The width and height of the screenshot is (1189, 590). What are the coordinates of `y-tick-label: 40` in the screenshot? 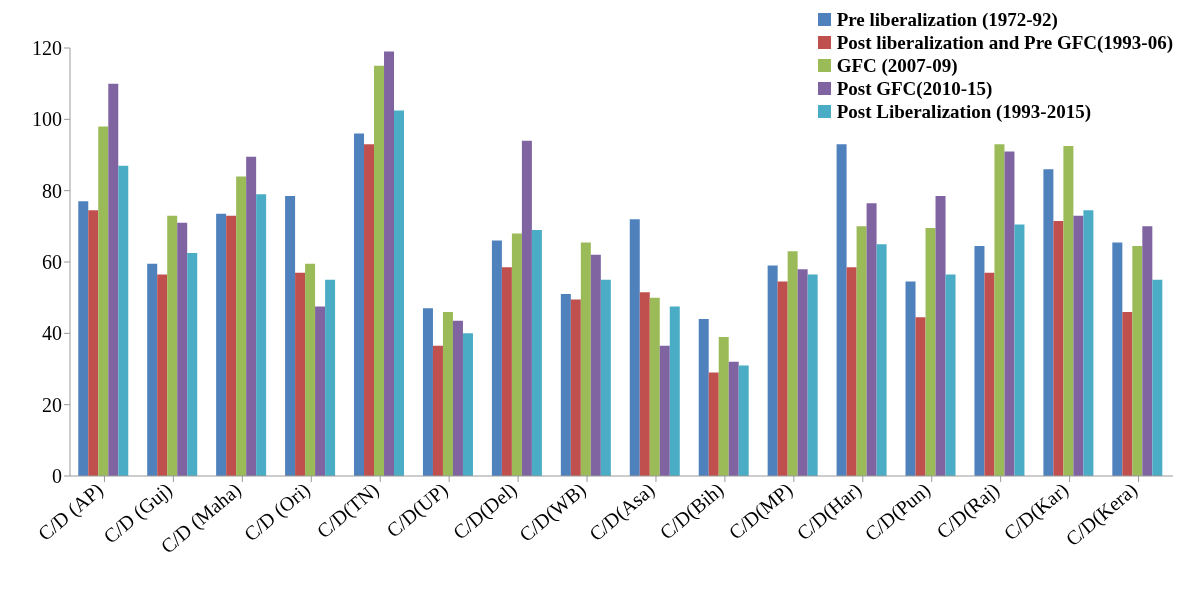 It's located at (52, 333).